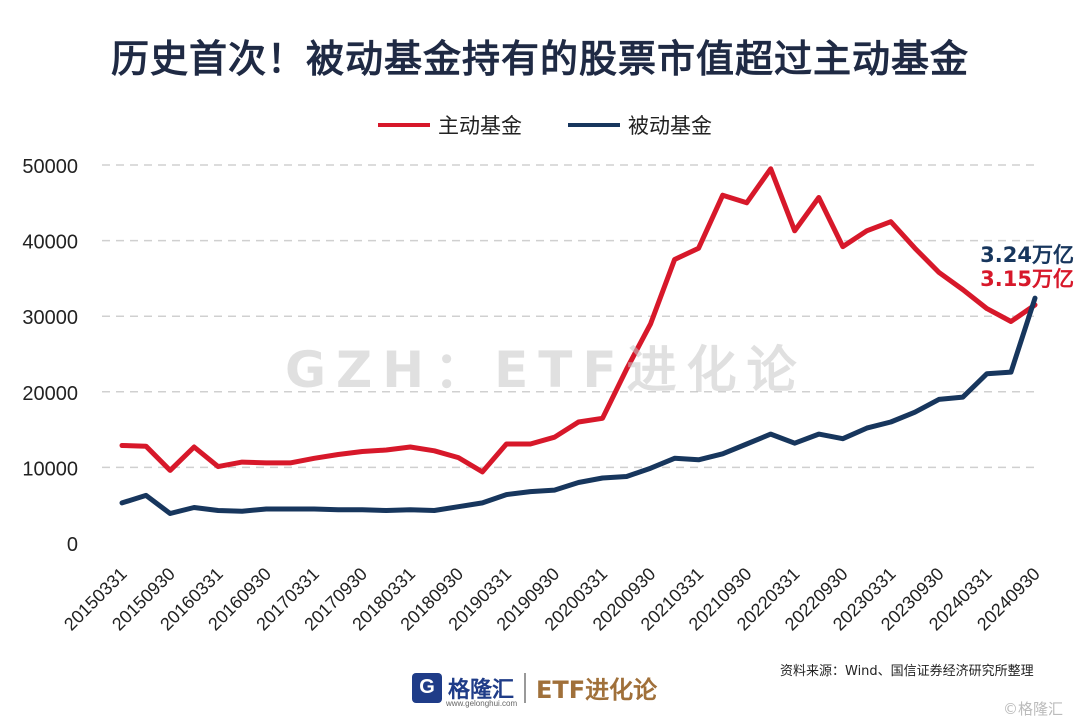 This screenshot has width=1080, height=724. What do you see at coordinates (1033, 709) in the screenshot?
I see `corner-watermark: ©格隆汇` at bounding box center [1033, 709].